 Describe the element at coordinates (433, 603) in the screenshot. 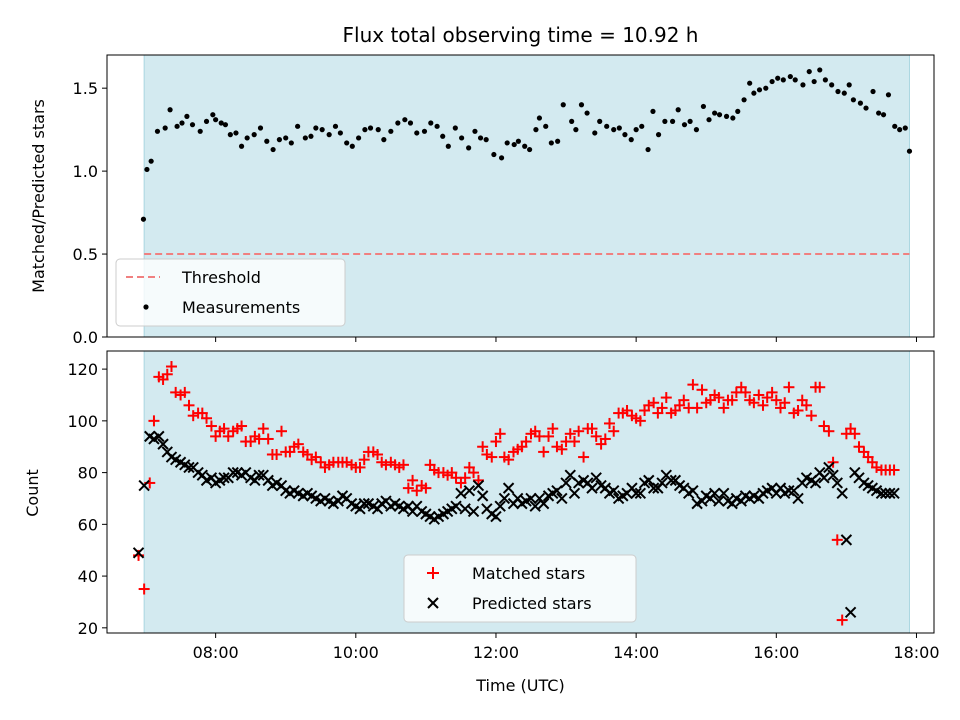

I see `predicted-legend-swatch` at that location.